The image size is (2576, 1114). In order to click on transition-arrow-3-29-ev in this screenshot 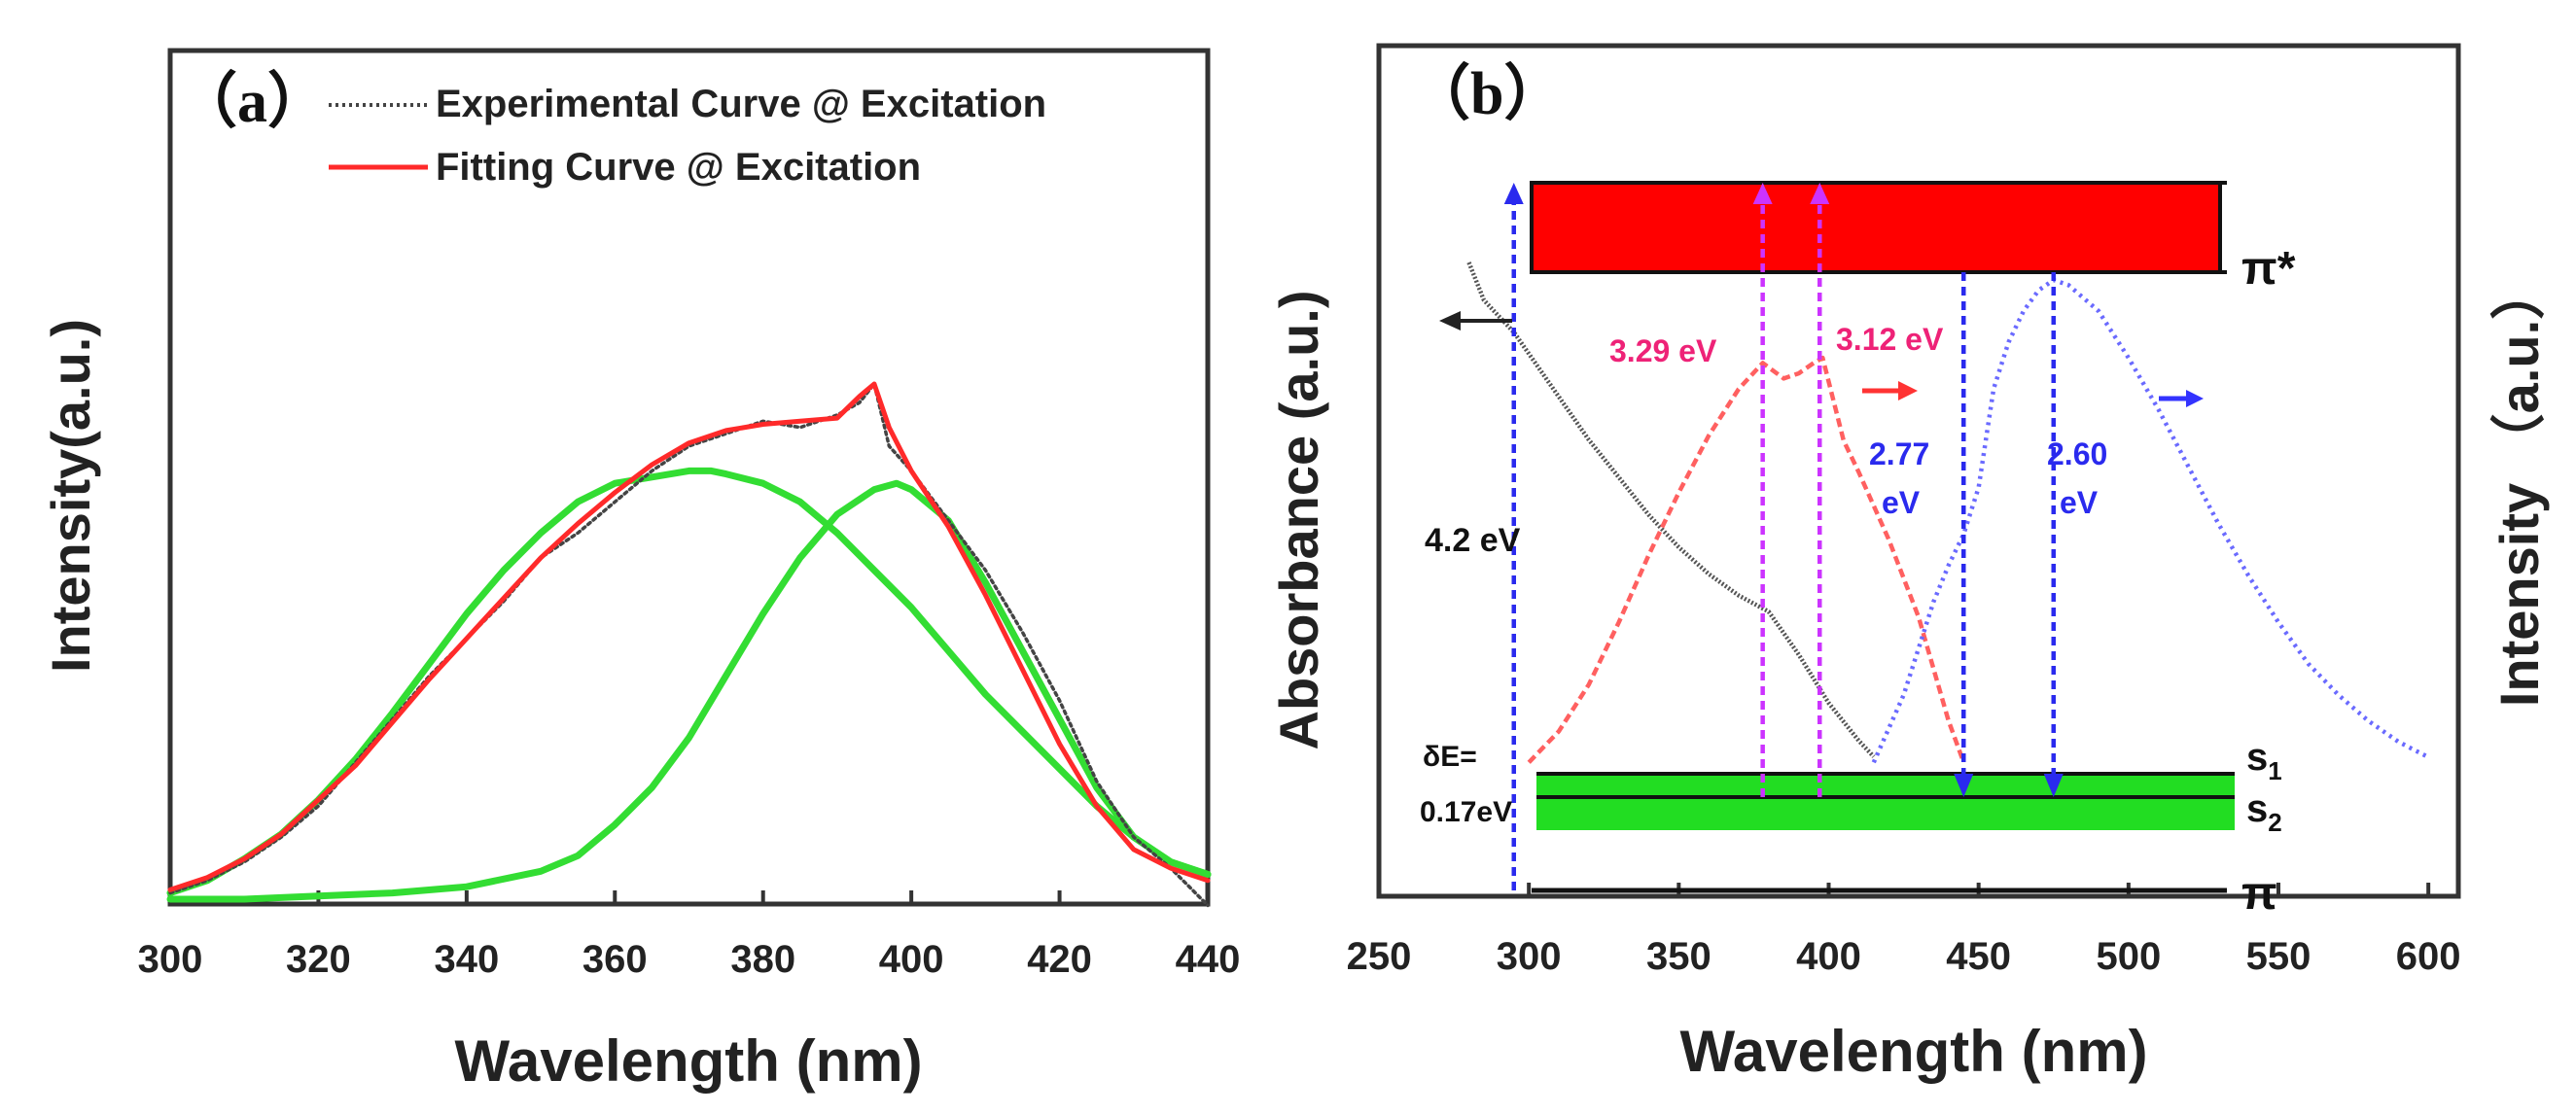, I will do `click(1762, 490)`.